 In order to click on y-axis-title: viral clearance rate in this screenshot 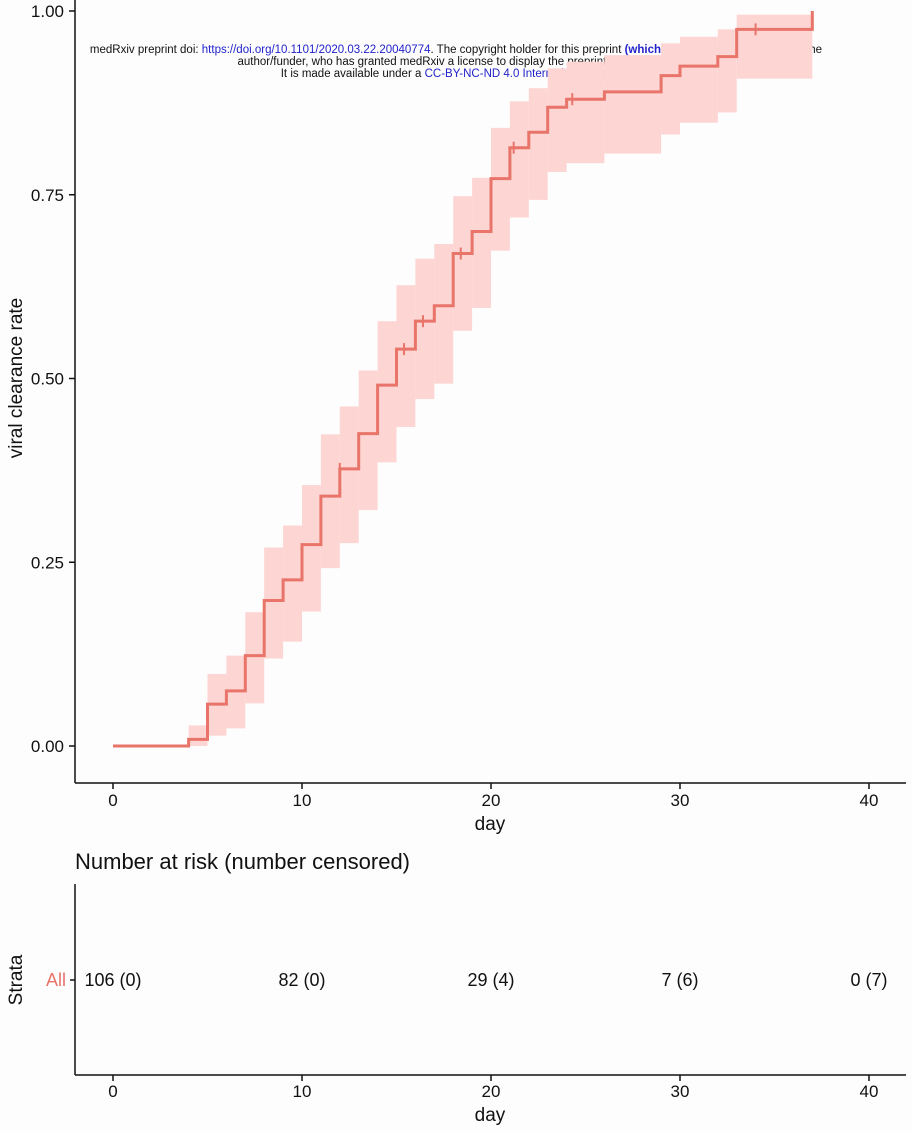, I will do `click(16, 378)`.